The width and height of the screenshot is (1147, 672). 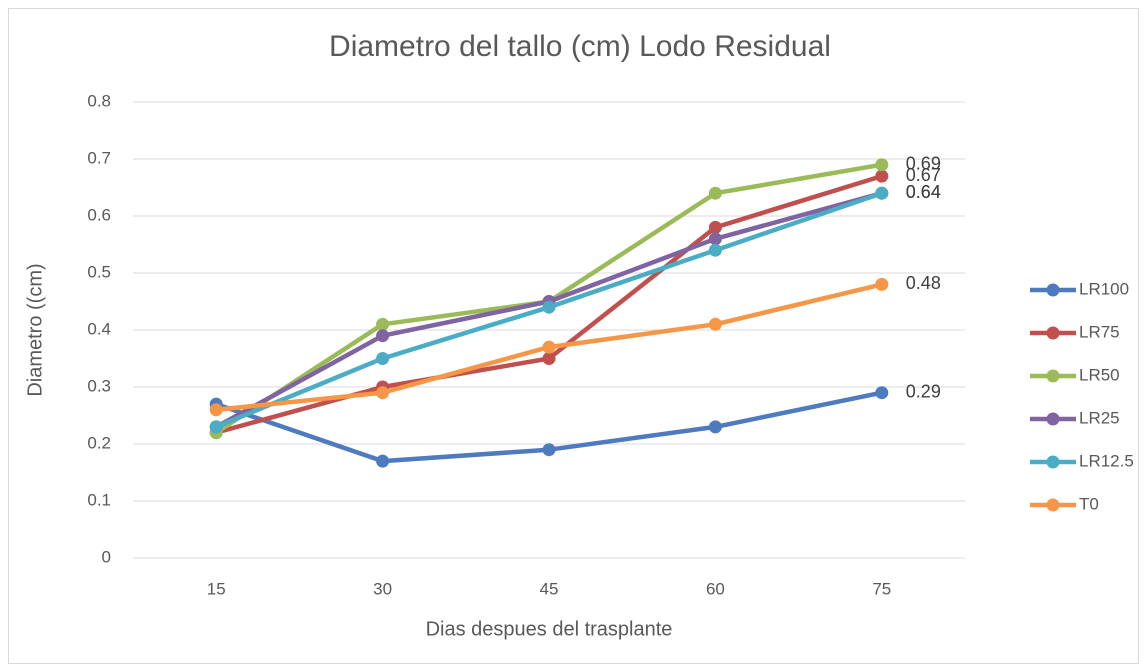 I want to click on data-label: 0.64, so click(x=923, y=192).